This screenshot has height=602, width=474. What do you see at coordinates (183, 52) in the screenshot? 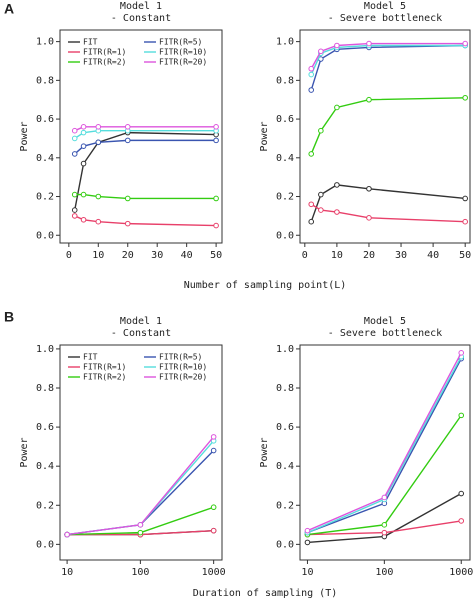
I see `legend-label: FITR(R=10)` at bounding box center [183, 52].